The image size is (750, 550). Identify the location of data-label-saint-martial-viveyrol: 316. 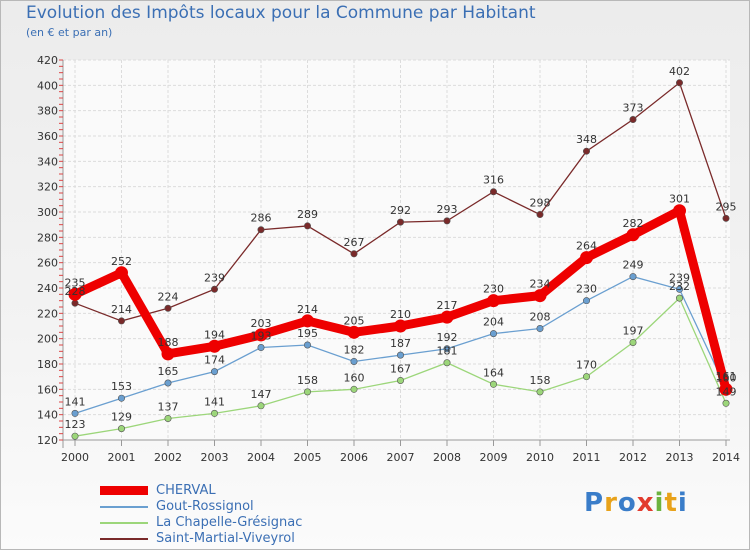
(493, 180).